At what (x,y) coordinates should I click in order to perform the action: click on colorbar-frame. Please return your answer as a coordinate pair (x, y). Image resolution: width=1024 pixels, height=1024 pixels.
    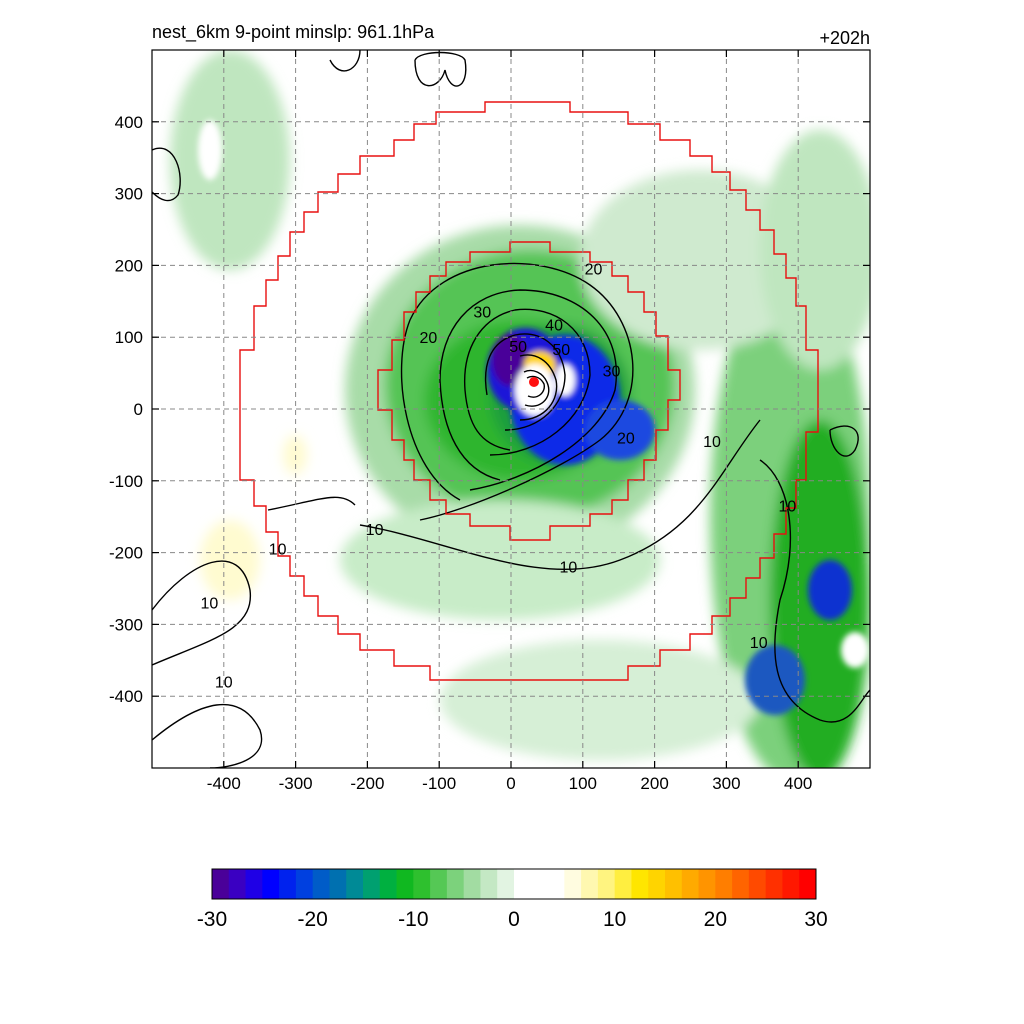
    Looking at the image, I should click on (514, 884).